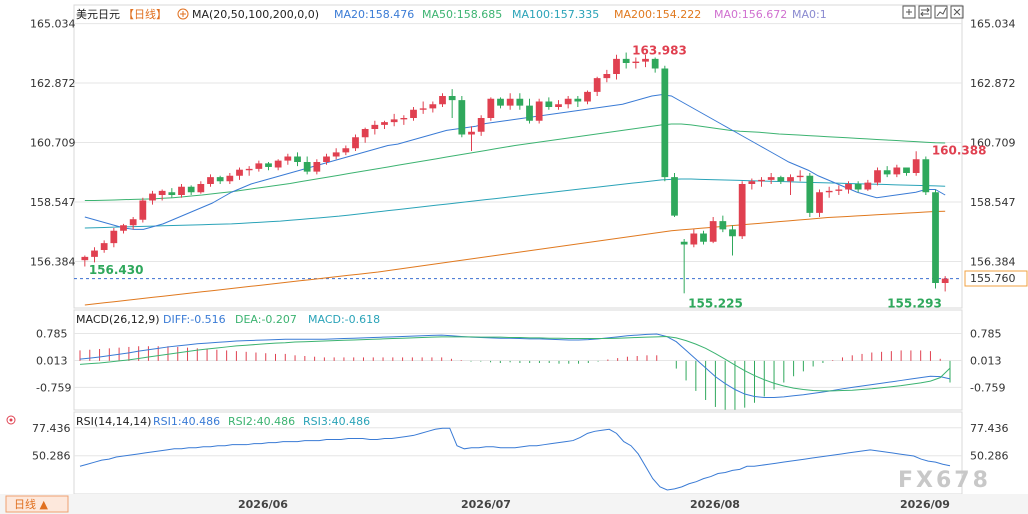  What do you see at coordinates (987, 387) in the screenshot?
I see `macd-tick-right: -0.759` at bounding box center [987, 387].